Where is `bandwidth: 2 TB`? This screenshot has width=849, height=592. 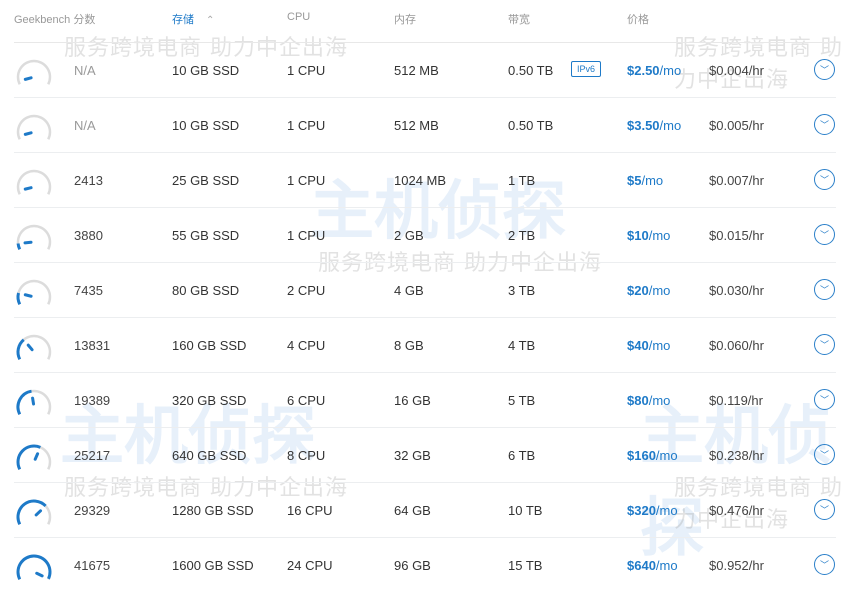
bandwidth: 2 TB is located at coordinates (522, 235).